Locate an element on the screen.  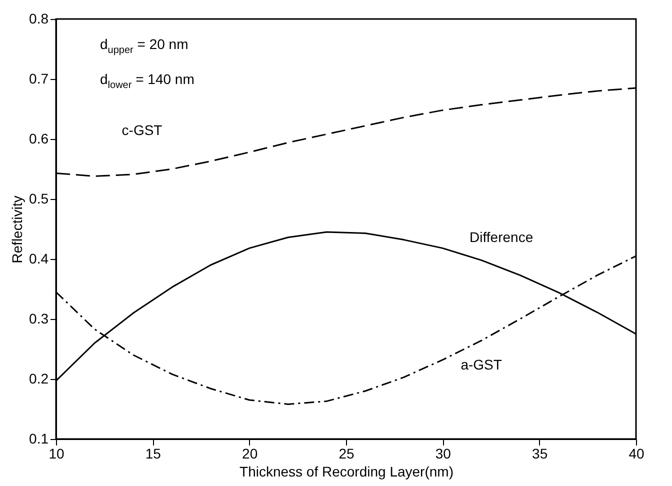
y-tick-label: 0.1 is located at coordinates (39, 438).